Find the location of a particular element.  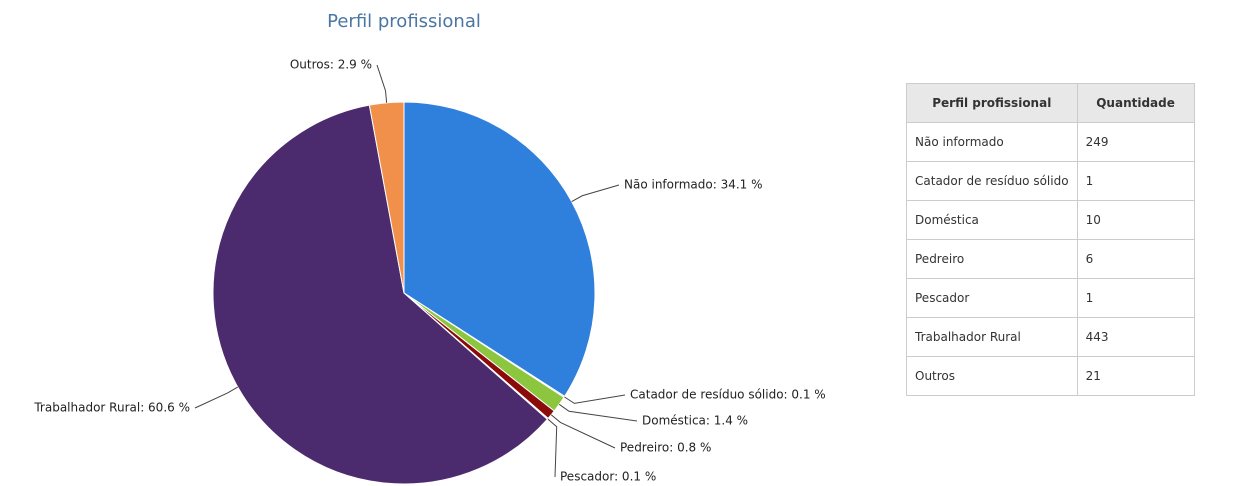

table-header: Perfil profissional Quantidade is located at coordinates (1050, 103).